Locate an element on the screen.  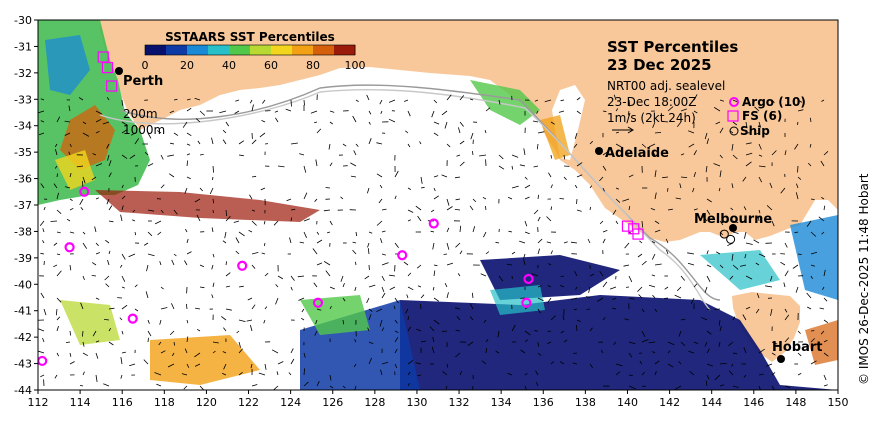
legend-ship: Ship is located at coordinates (749, 131).